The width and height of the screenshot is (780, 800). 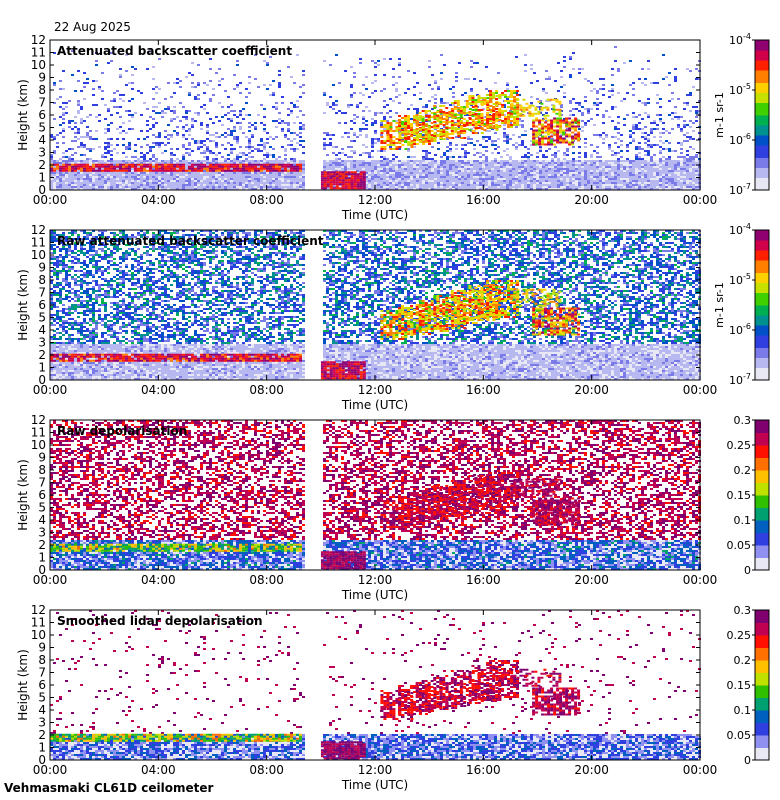 I want to click on panel-title: Raw attenuated backscatter coefficient, so click(x=190, y=241).